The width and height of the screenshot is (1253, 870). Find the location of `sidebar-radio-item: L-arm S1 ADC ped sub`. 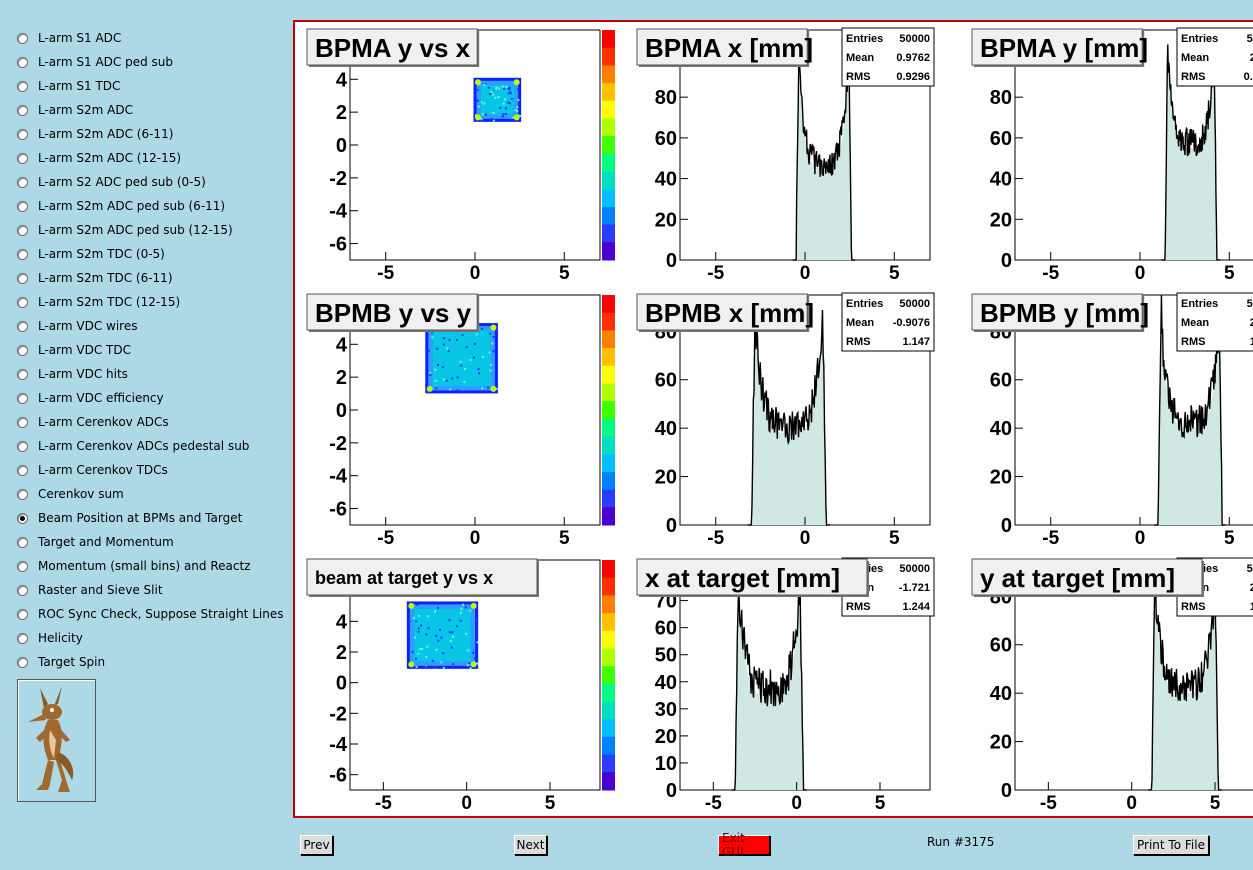

sidebar-radio-item: L-arm S1 ADC ped sub is located at coordinates (95, 62).